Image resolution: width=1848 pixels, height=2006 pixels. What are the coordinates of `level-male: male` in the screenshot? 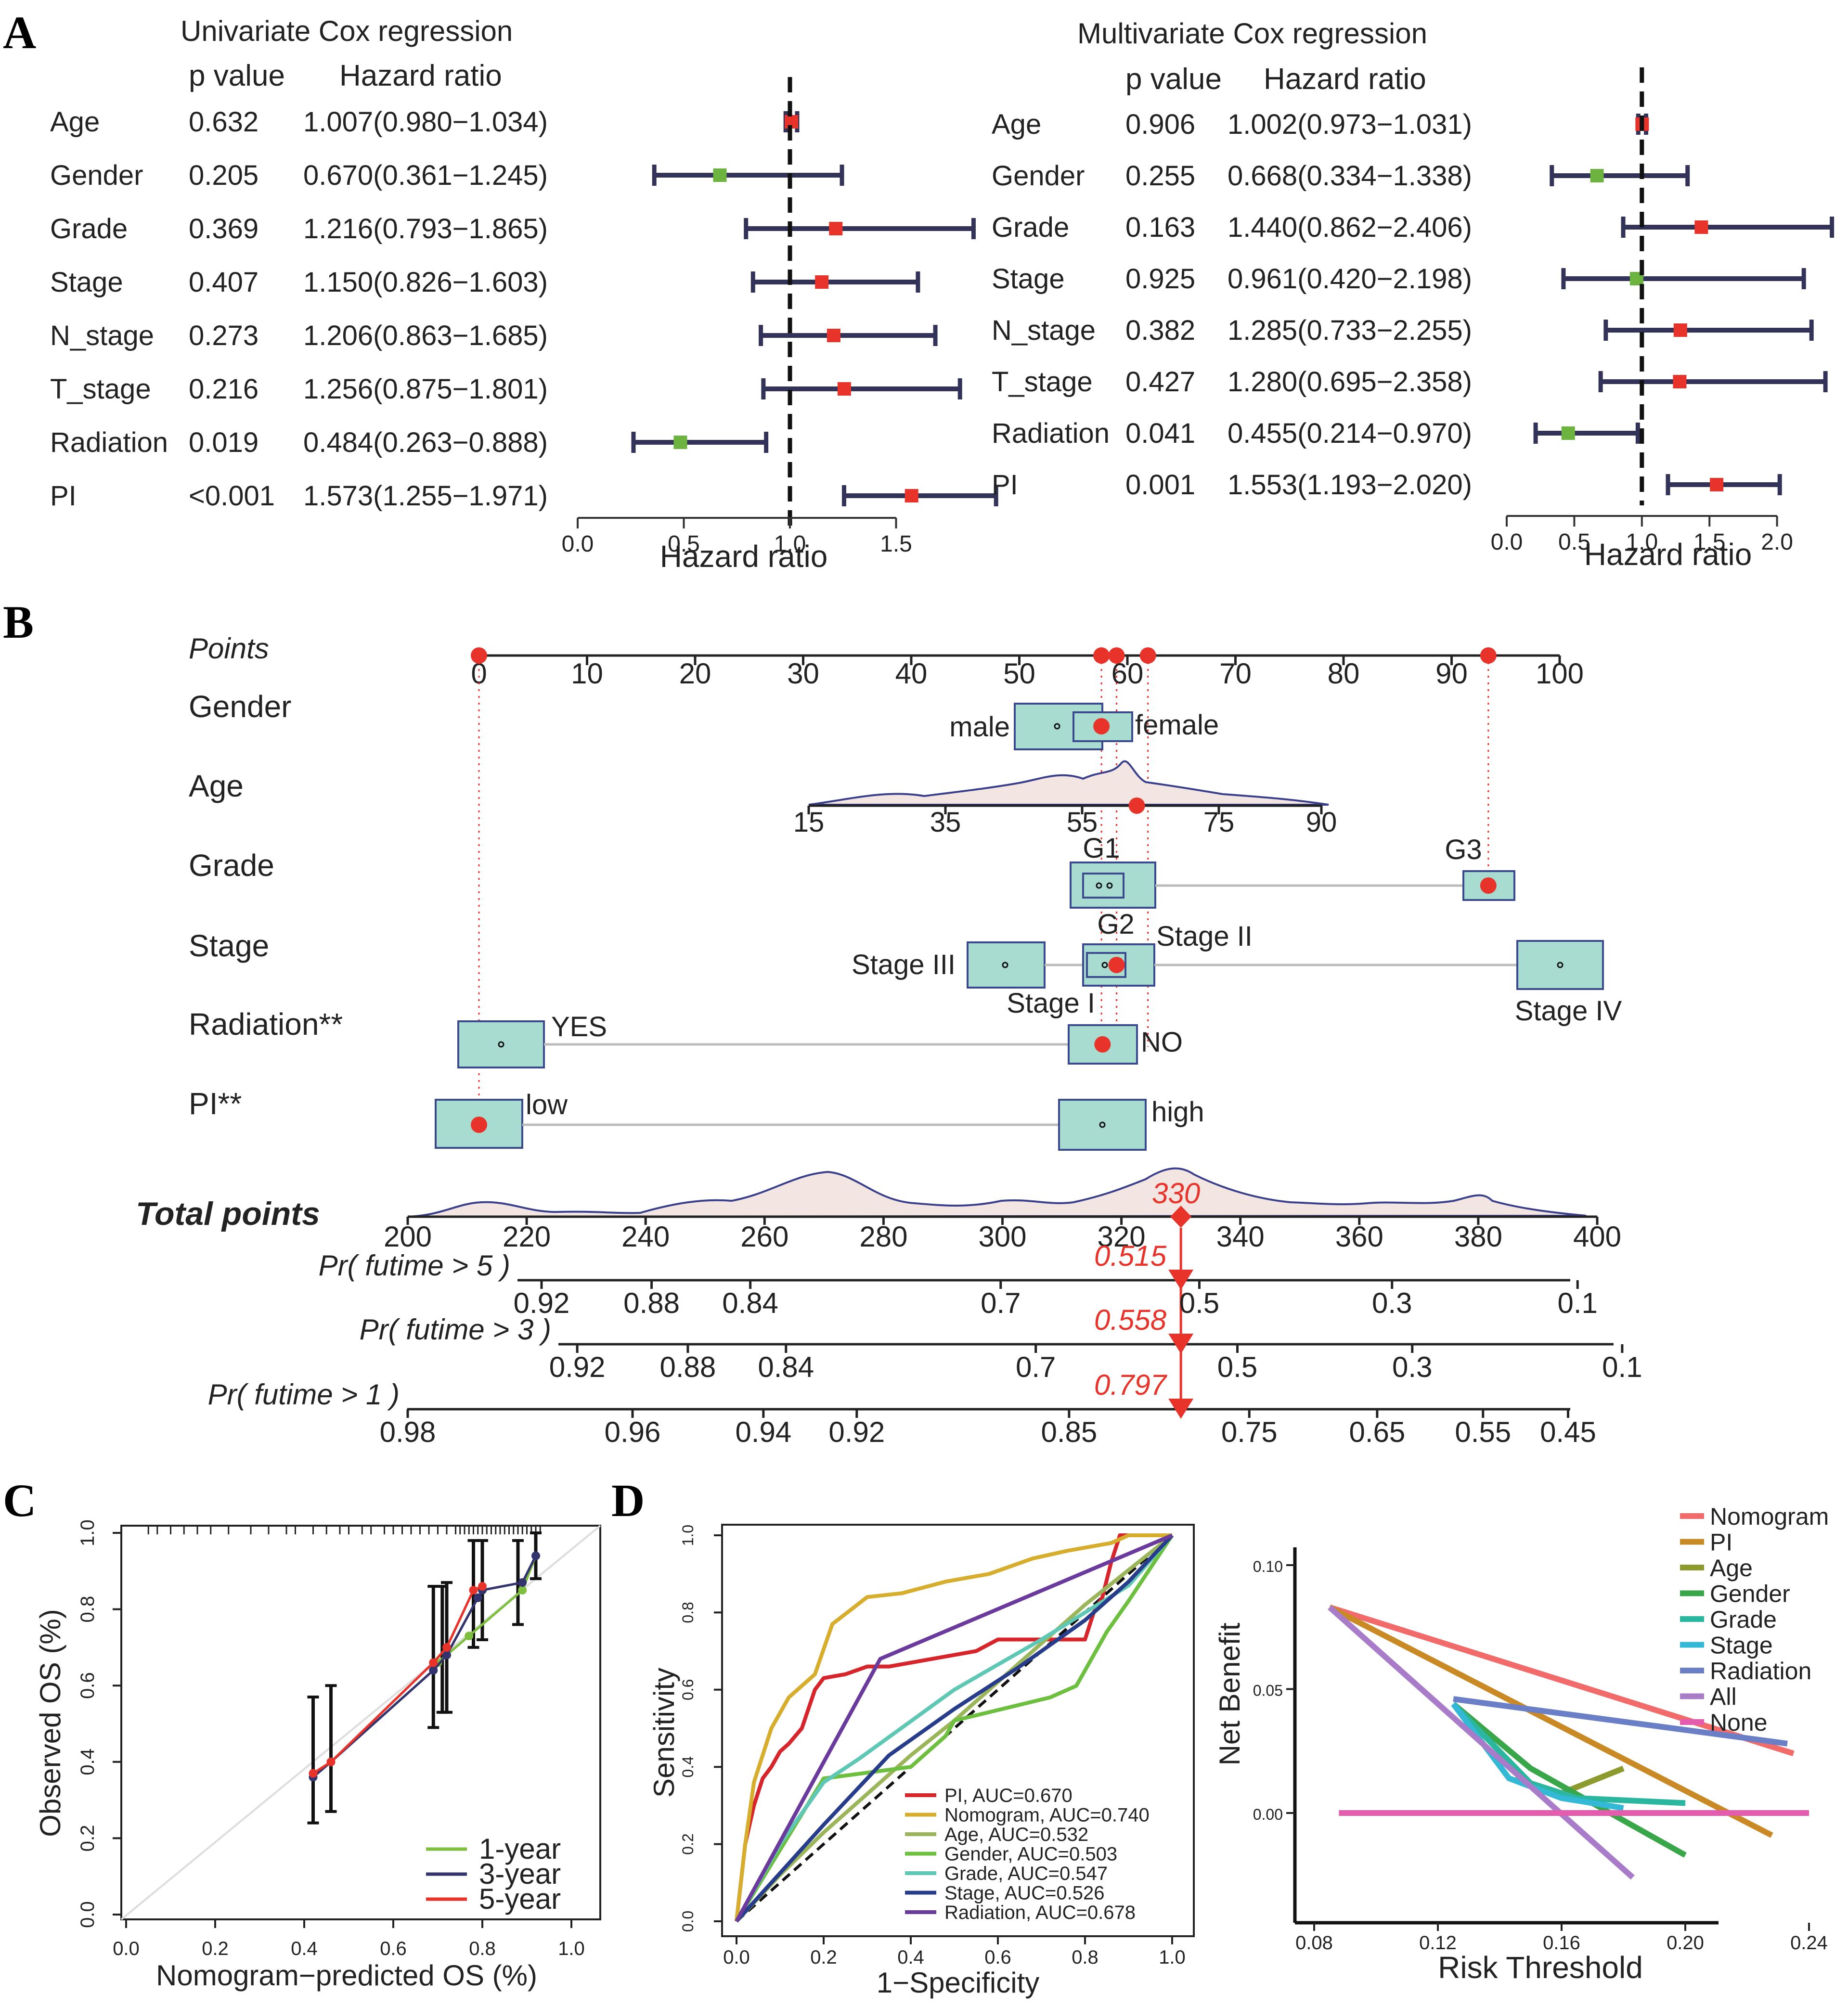 It's located at (980, 727).